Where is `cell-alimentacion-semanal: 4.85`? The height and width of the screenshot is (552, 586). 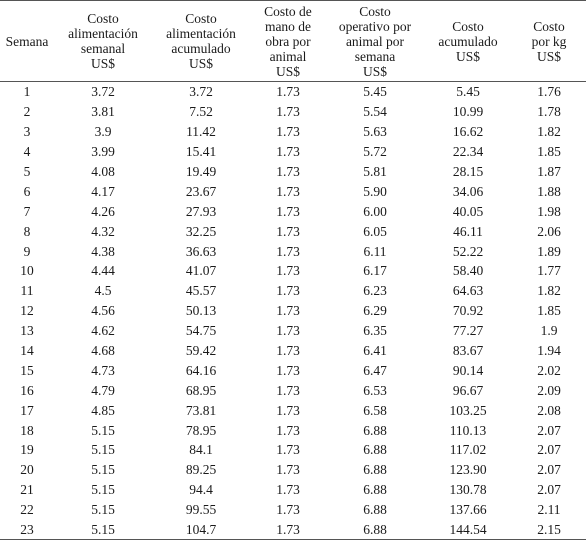
cell-alimentacion-semanal: 4.85 is located at coordinates (103, 410).